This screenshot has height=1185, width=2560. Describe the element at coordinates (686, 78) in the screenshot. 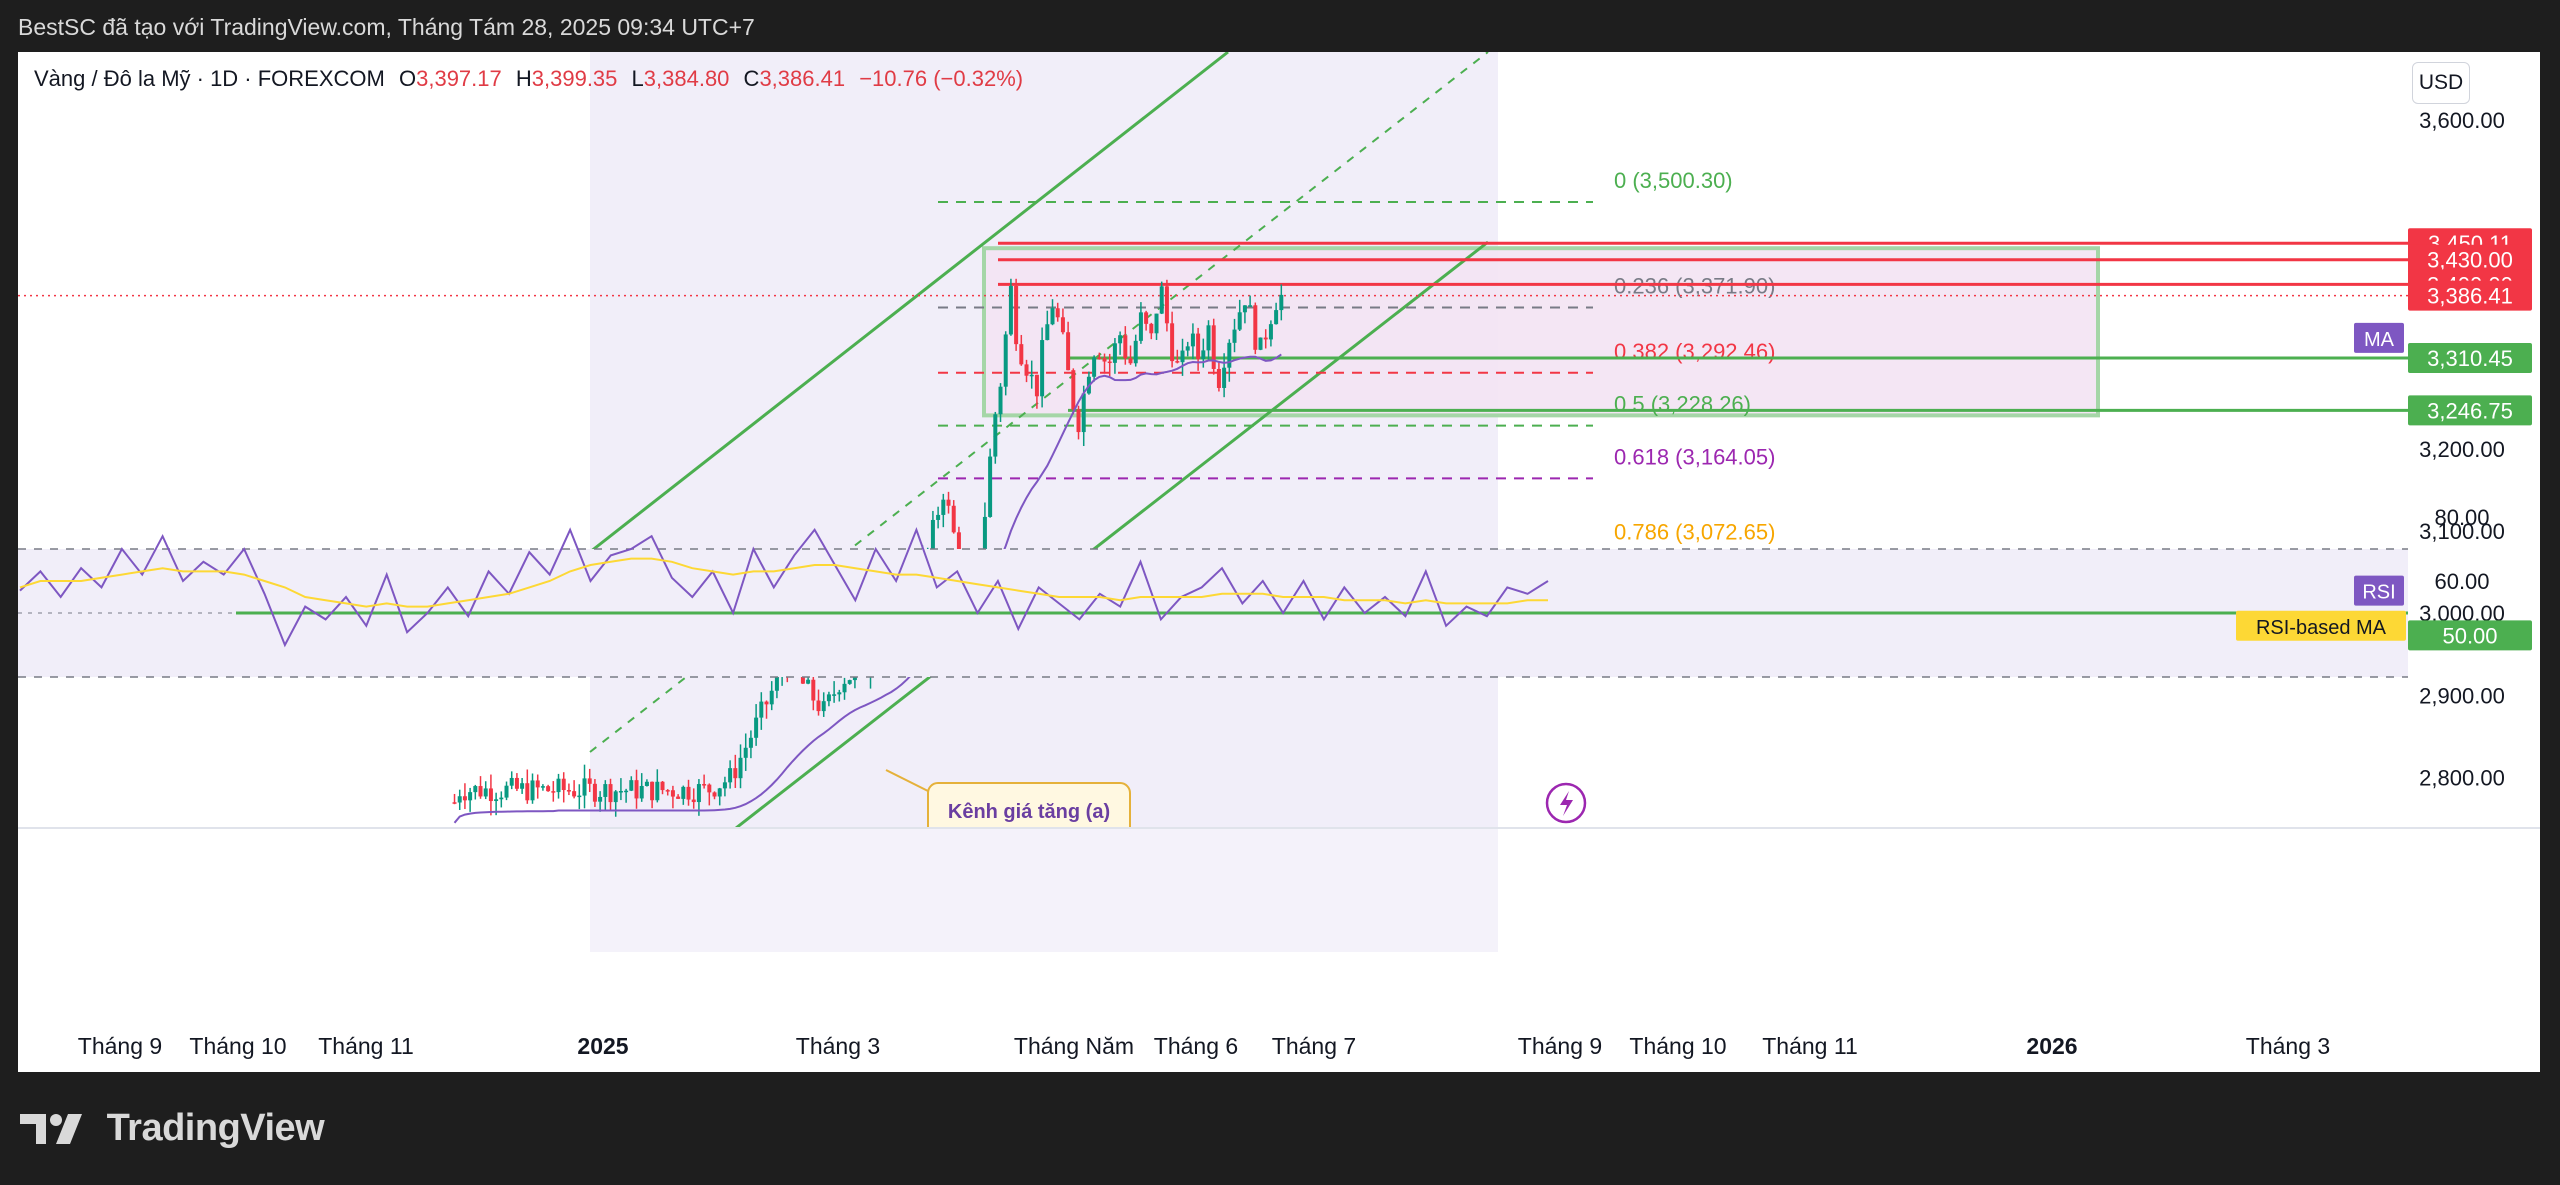

I see `low-value: 3,384.80` at that location.